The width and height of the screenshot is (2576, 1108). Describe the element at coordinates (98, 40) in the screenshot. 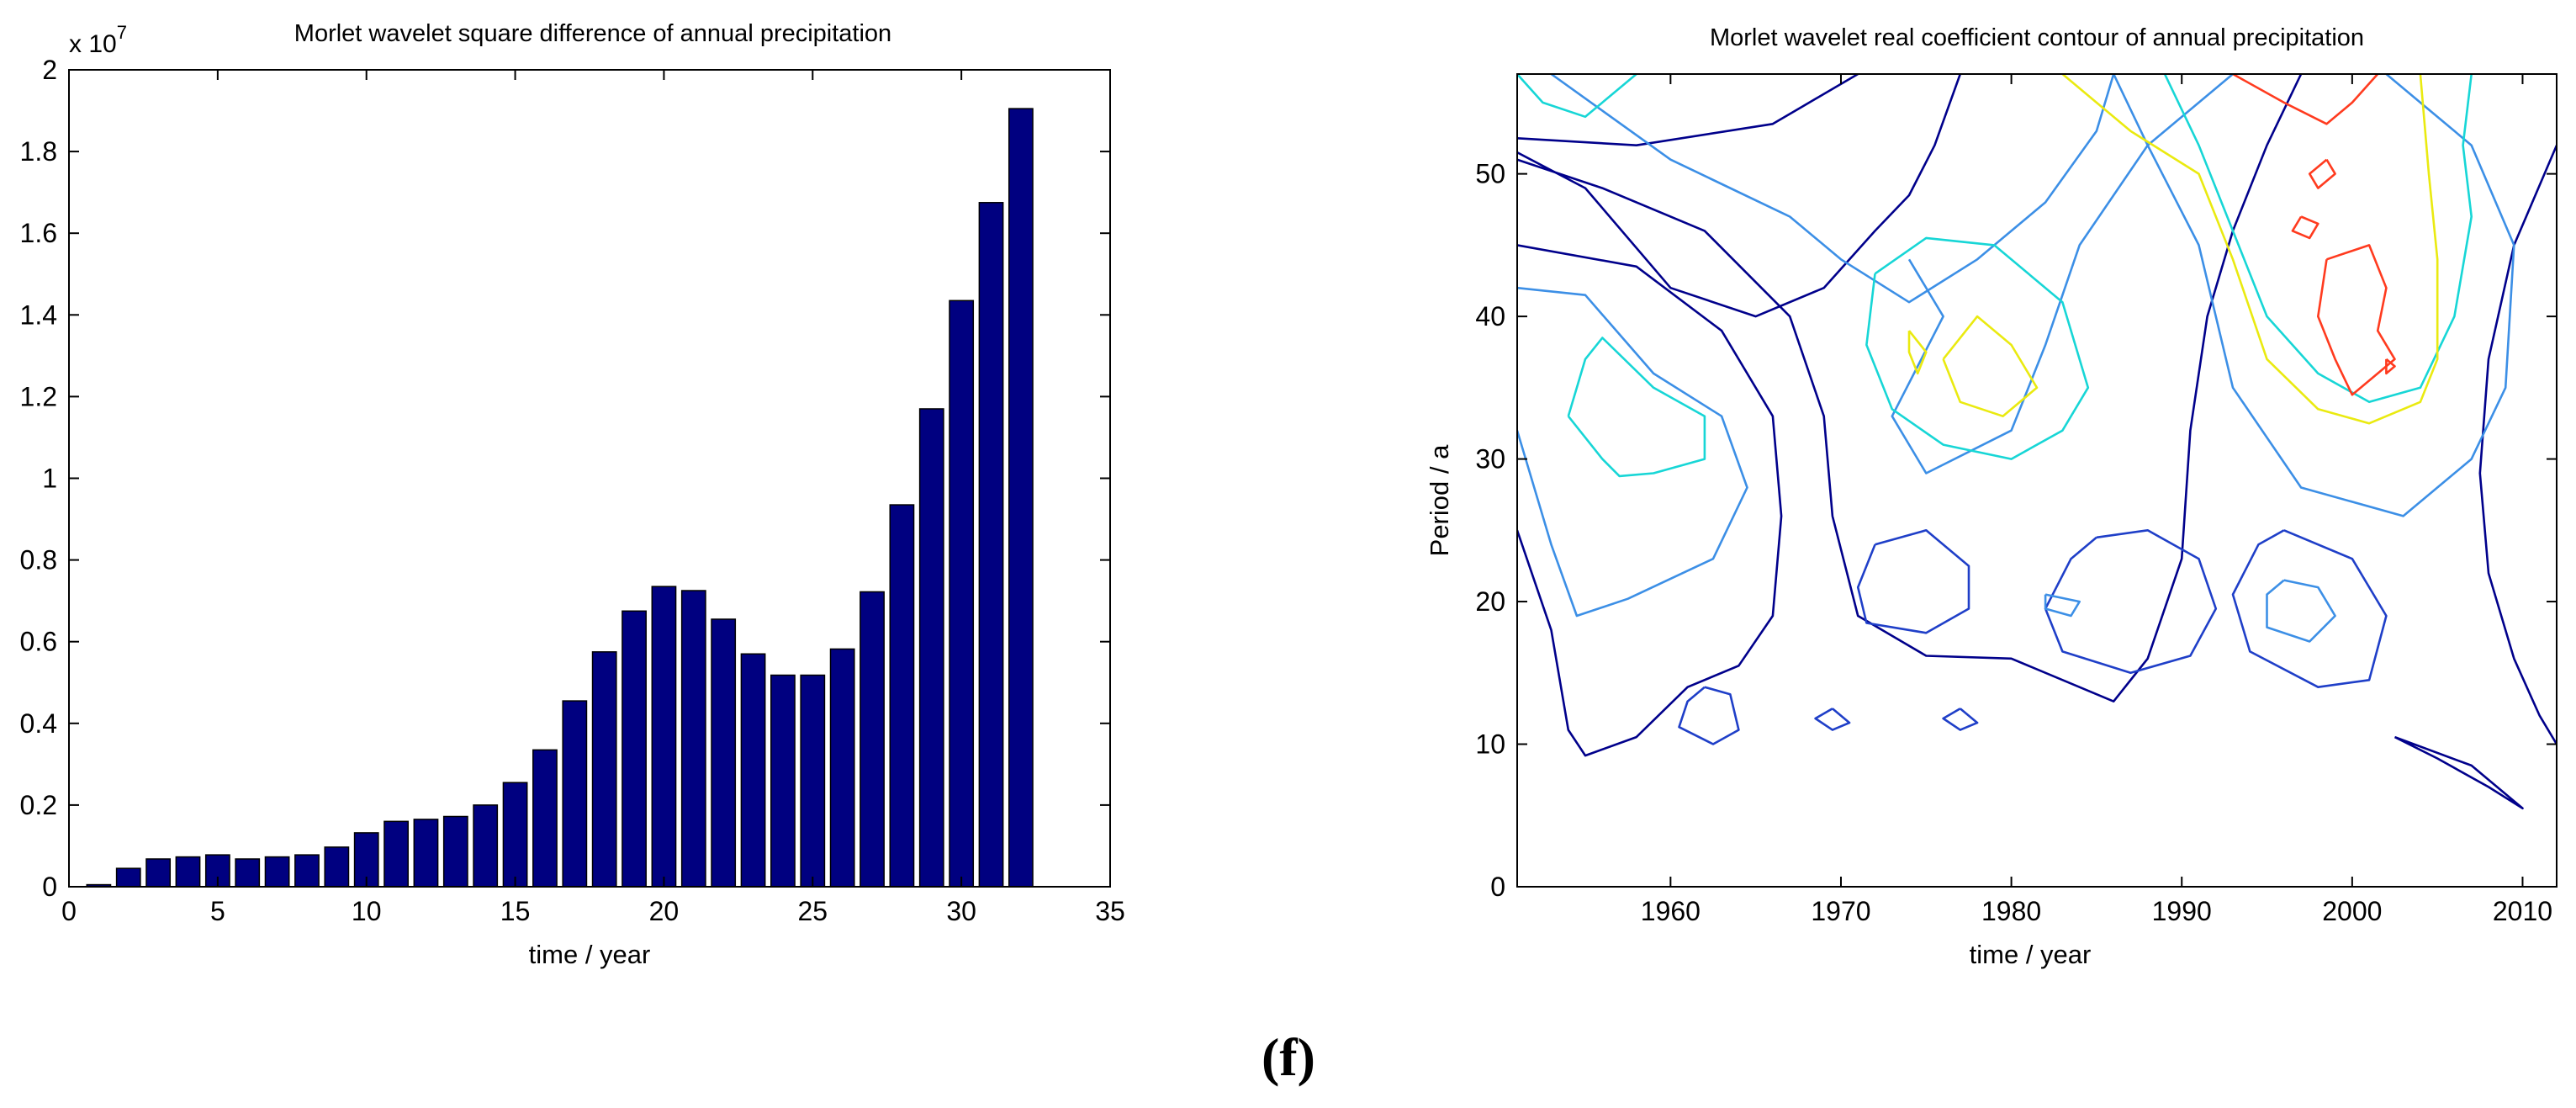

I see `y-exponent-label: x 107` at that location.